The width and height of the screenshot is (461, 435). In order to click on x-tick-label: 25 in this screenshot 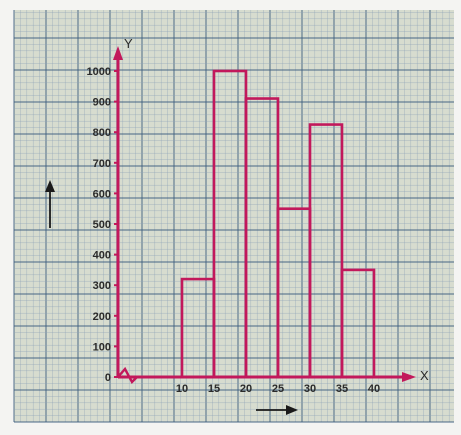, I will do `click(278, 389)`.